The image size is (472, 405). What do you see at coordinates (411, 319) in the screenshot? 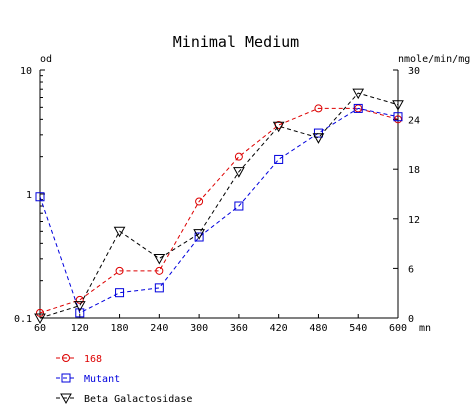
I see `right-tick-label: 0` at bounding box center [411, 319].